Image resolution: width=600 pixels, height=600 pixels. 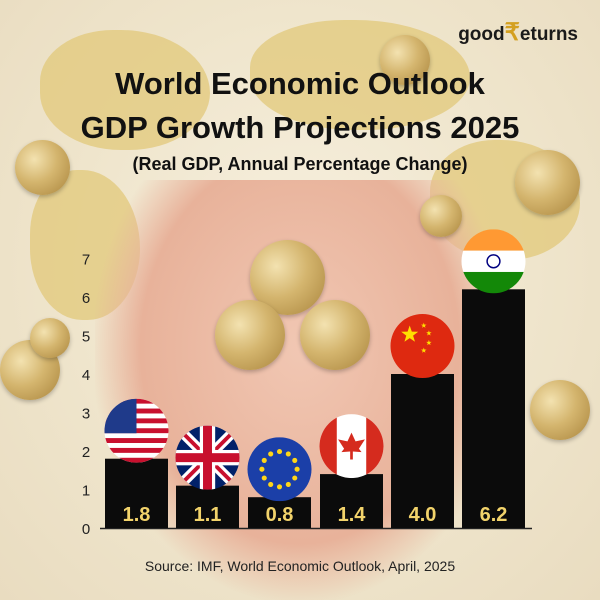 What do you see at coordinates (422, 346) in the screenshot?
I see `china-flag-icon` at bounding box center [422, 346].